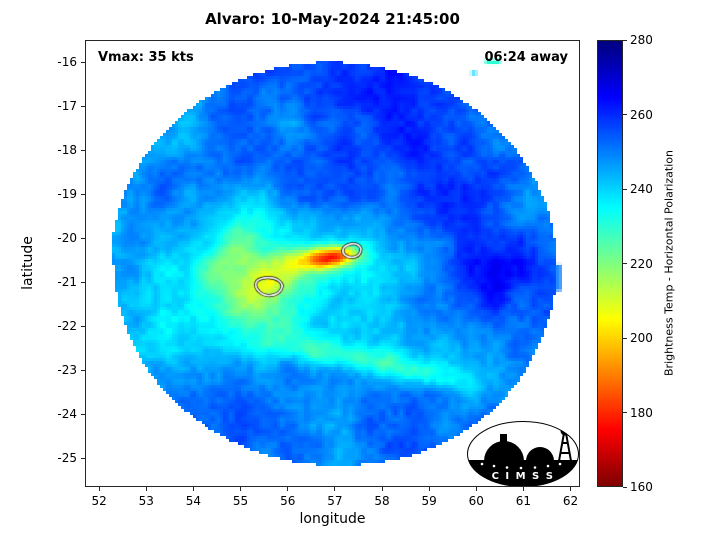  I want to click on colorbar-tick-label: 160, so click(641, 487).